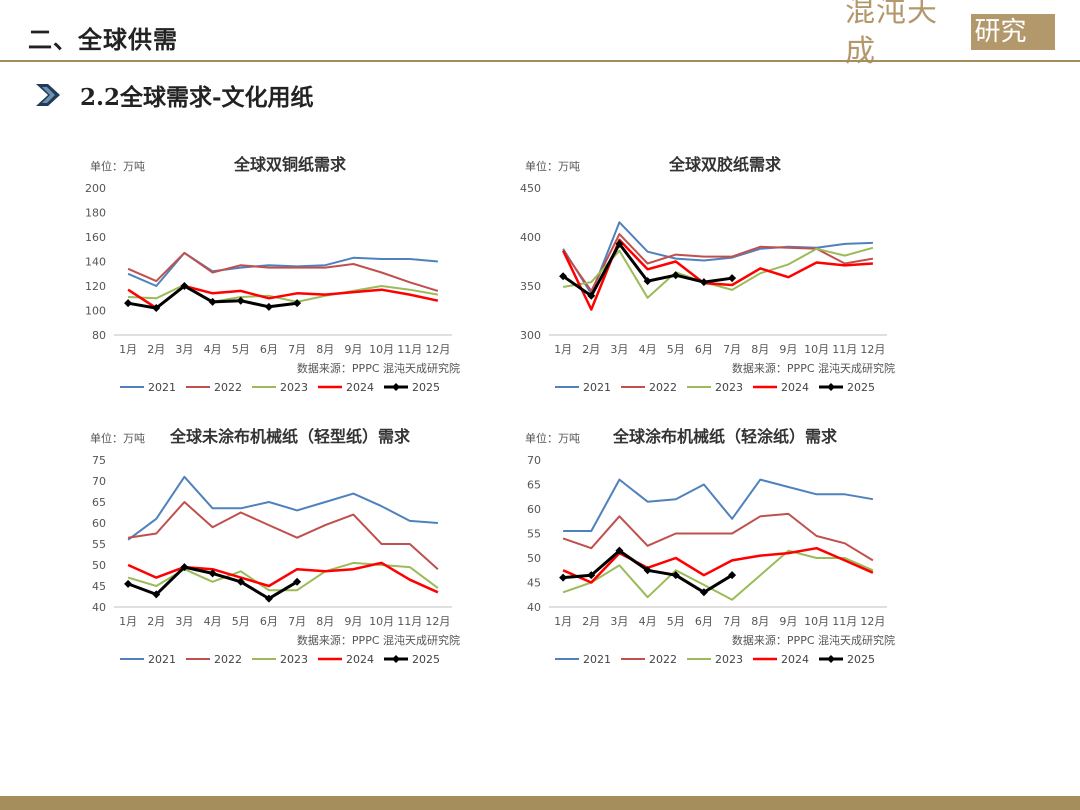  What do you see at coordinates (540, 61) in the screenshot?
I see `header-divider` at bounding box center [540, 61].